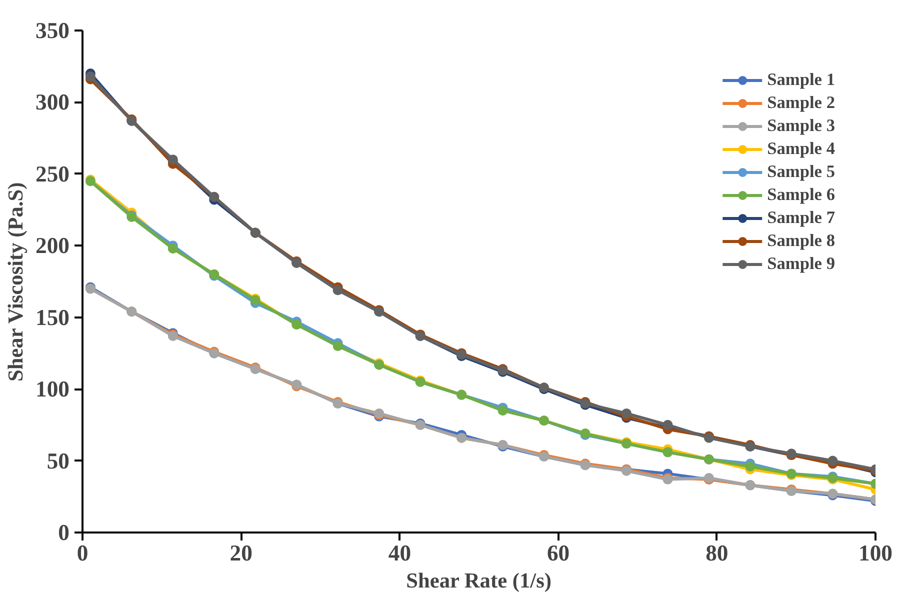 This screenshot has width=911, height=601. What do you see at coordinates (64, 532) in the screenshot?
I see `y-tick-label: 0` at bounding box center [64, 532].